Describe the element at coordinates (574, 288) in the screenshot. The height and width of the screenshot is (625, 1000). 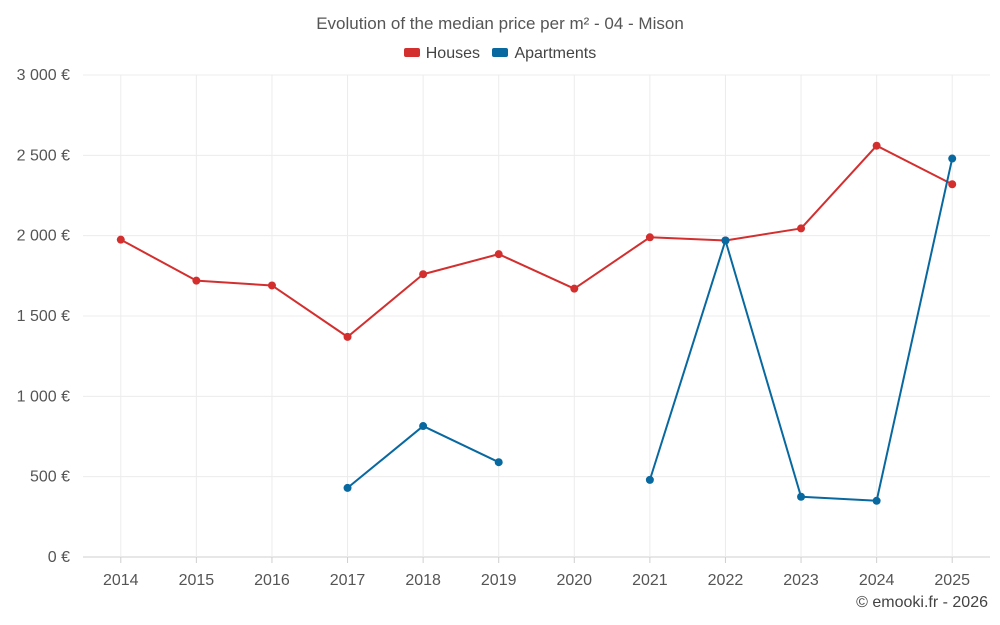
I see `data-point-houses-2020` at that location.